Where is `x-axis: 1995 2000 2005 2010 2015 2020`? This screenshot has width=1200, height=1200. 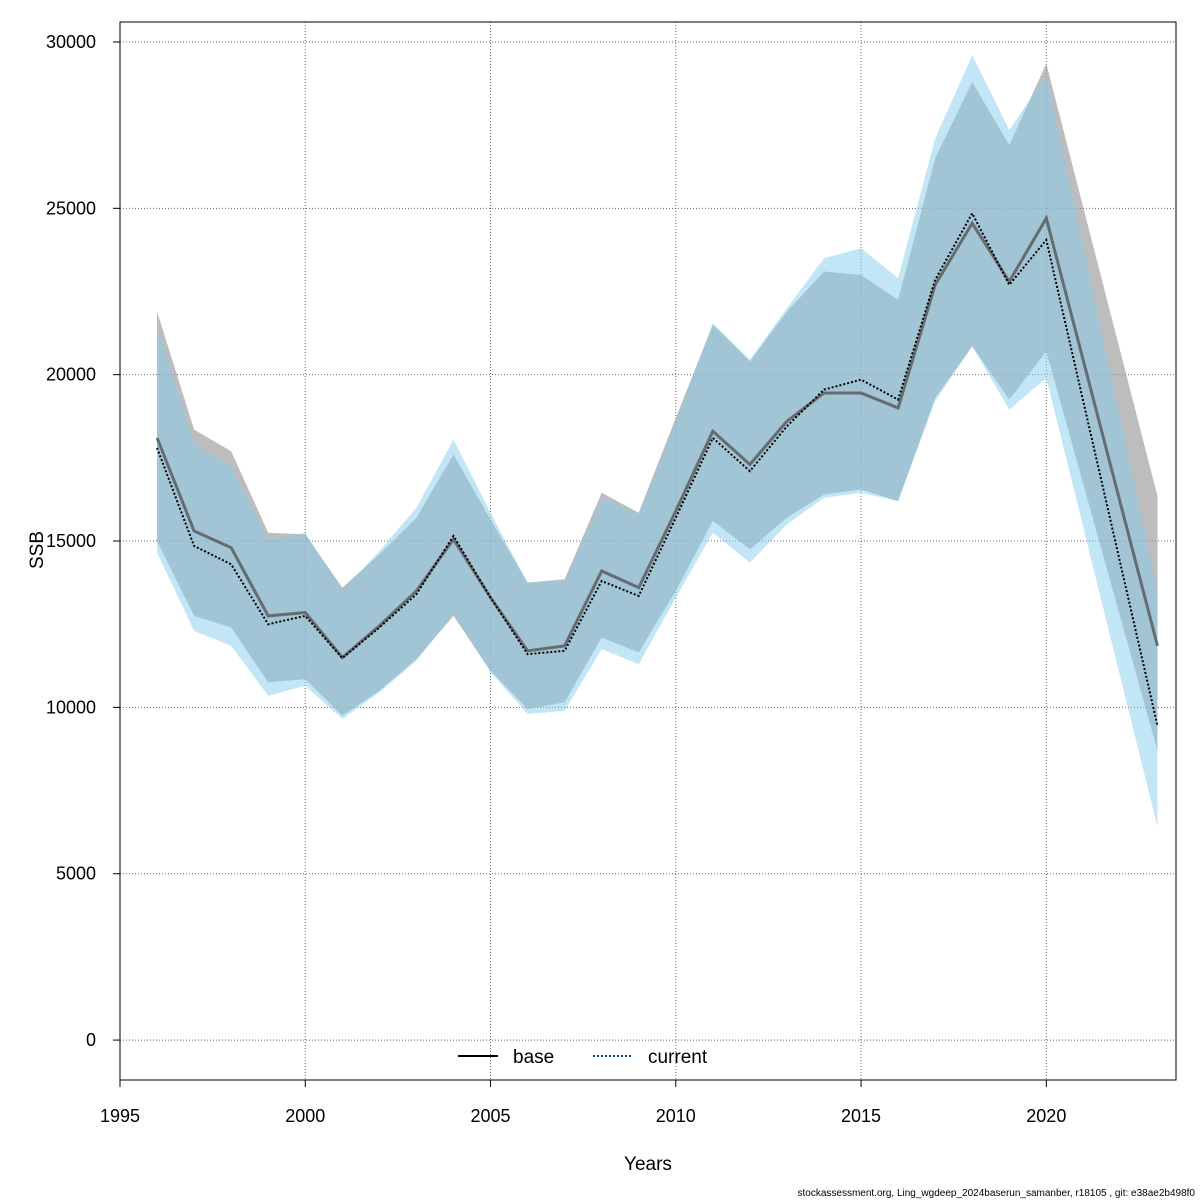
x-axis: 1995 2000 2005 2010 2015 2020 is located at coordinates (583, 1102).